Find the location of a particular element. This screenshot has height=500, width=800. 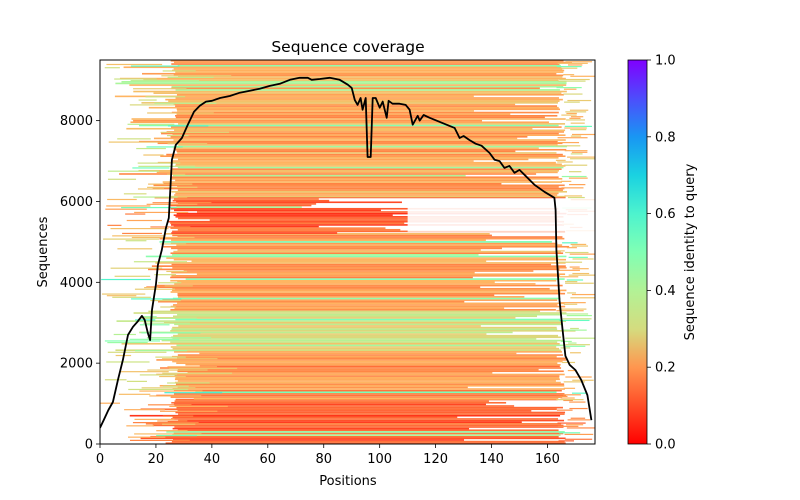

coverage-gap is located at coordinates (501, 215).